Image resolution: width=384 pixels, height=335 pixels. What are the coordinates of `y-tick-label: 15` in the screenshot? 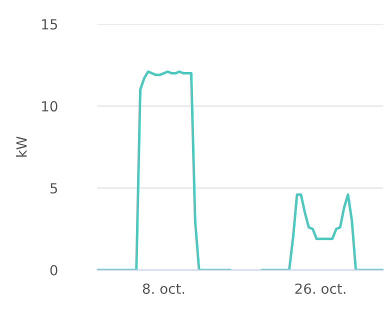 It's located at (50, 24).